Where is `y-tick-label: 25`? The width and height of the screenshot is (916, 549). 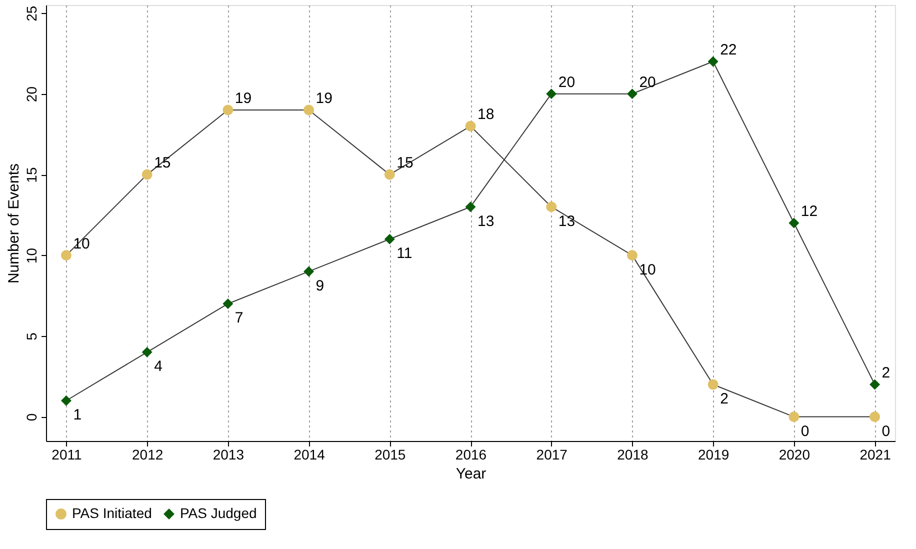
y-tick-label: 25 is located at coordinates (32, 14).